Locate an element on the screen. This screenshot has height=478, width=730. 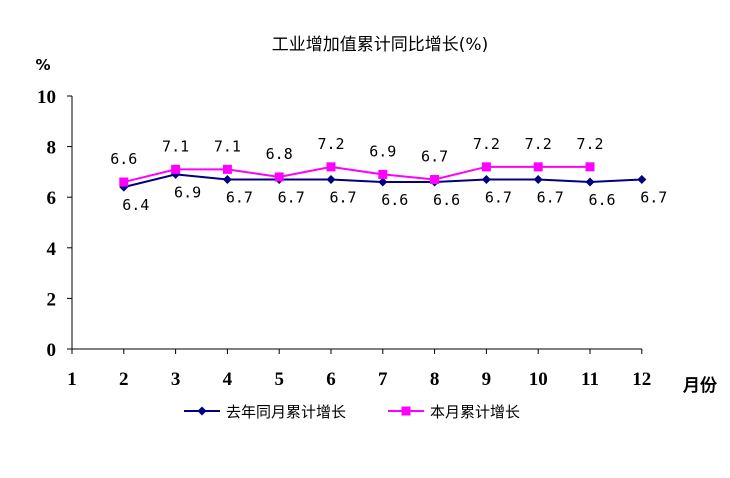
x-tick-label: 3 is located at coordinates (176, 379).